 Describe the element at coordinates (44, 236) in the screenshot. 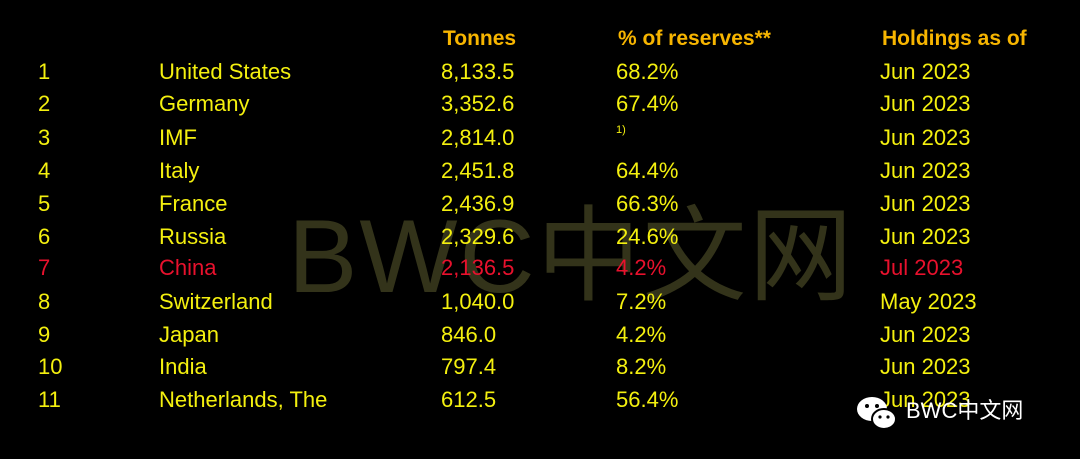

I see `table-cell: 6` at that location.